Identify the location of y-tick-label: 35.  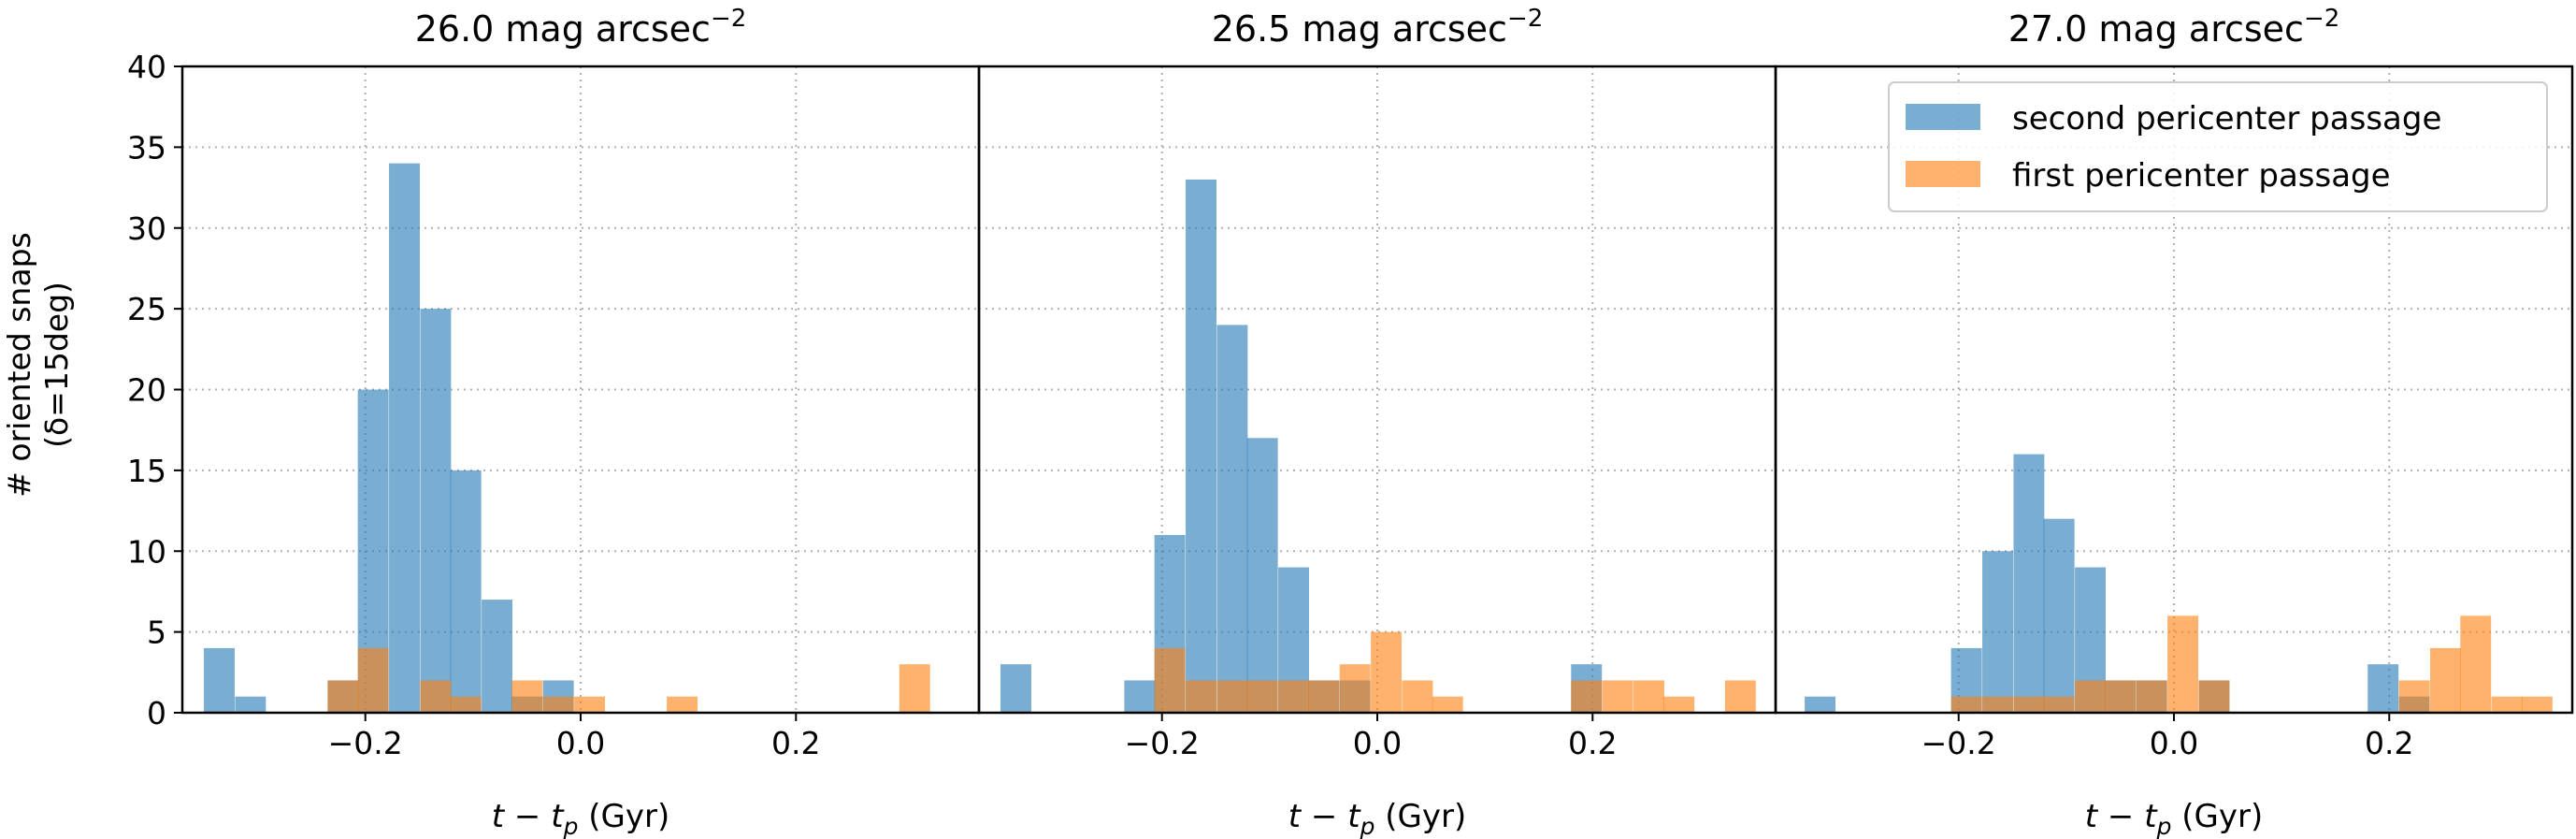
(147, 147).